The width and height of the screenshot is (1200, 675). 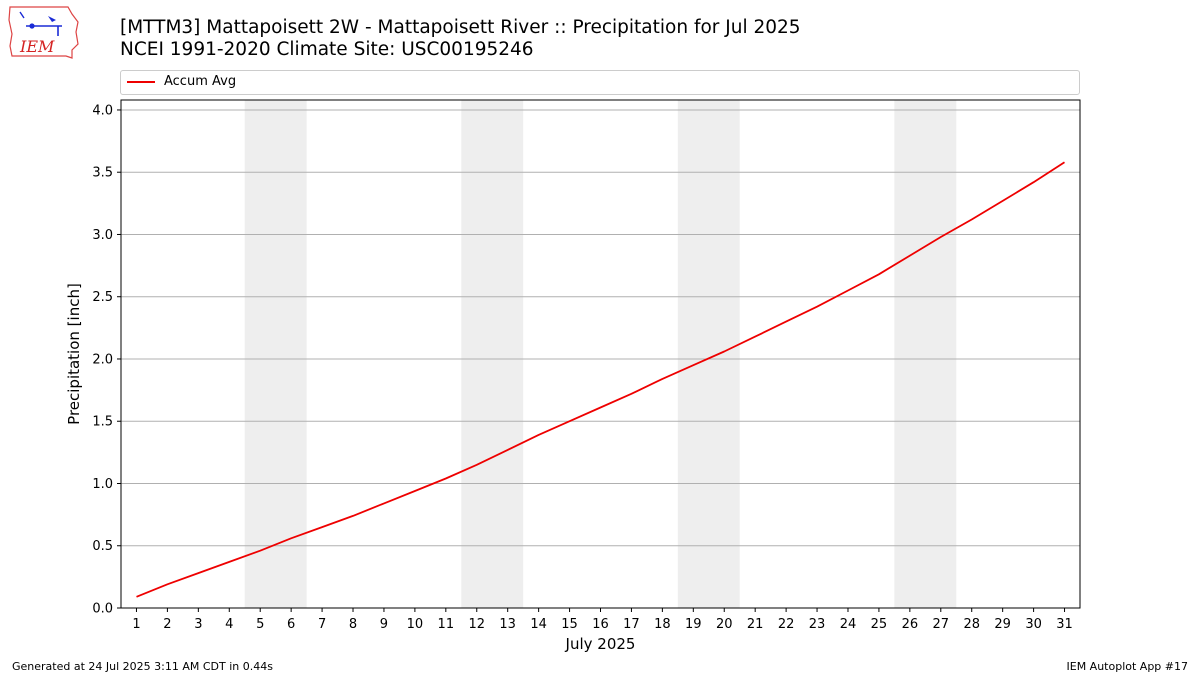 I want to click on x-tick-label: 11, so click(x=446, y=624).